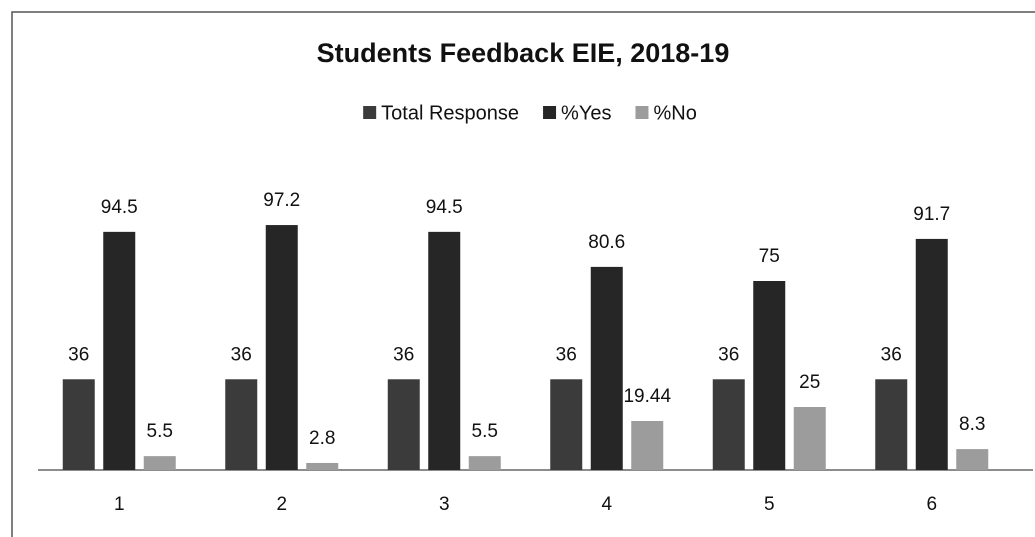  Describe the element at coordinates (586, 113) in the screenshot. I see `legend-label: %Yes` at that location.